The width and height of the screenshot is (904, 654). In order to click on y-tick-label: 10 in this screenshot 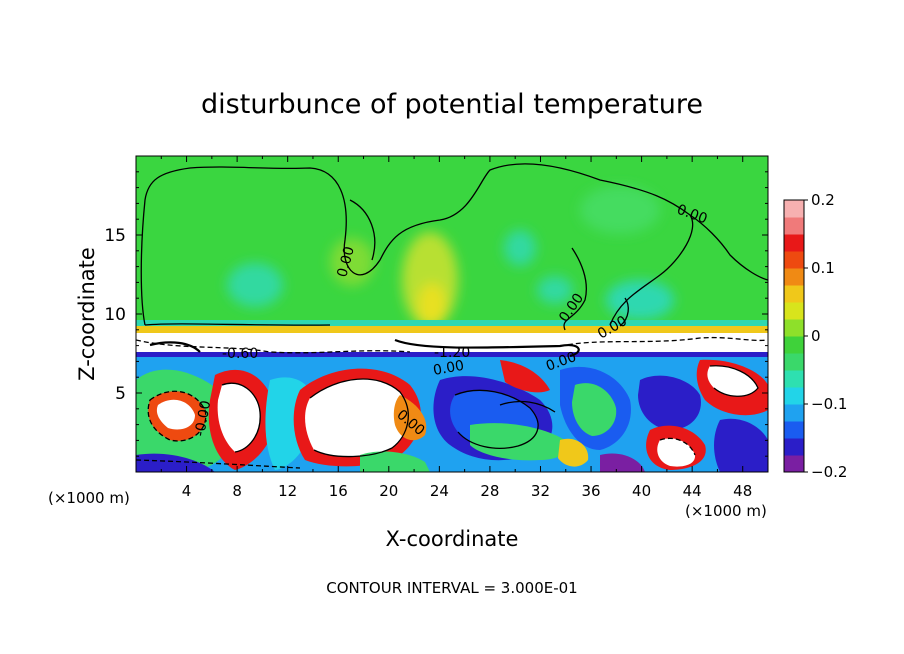, I will do `click(115, 315)`.